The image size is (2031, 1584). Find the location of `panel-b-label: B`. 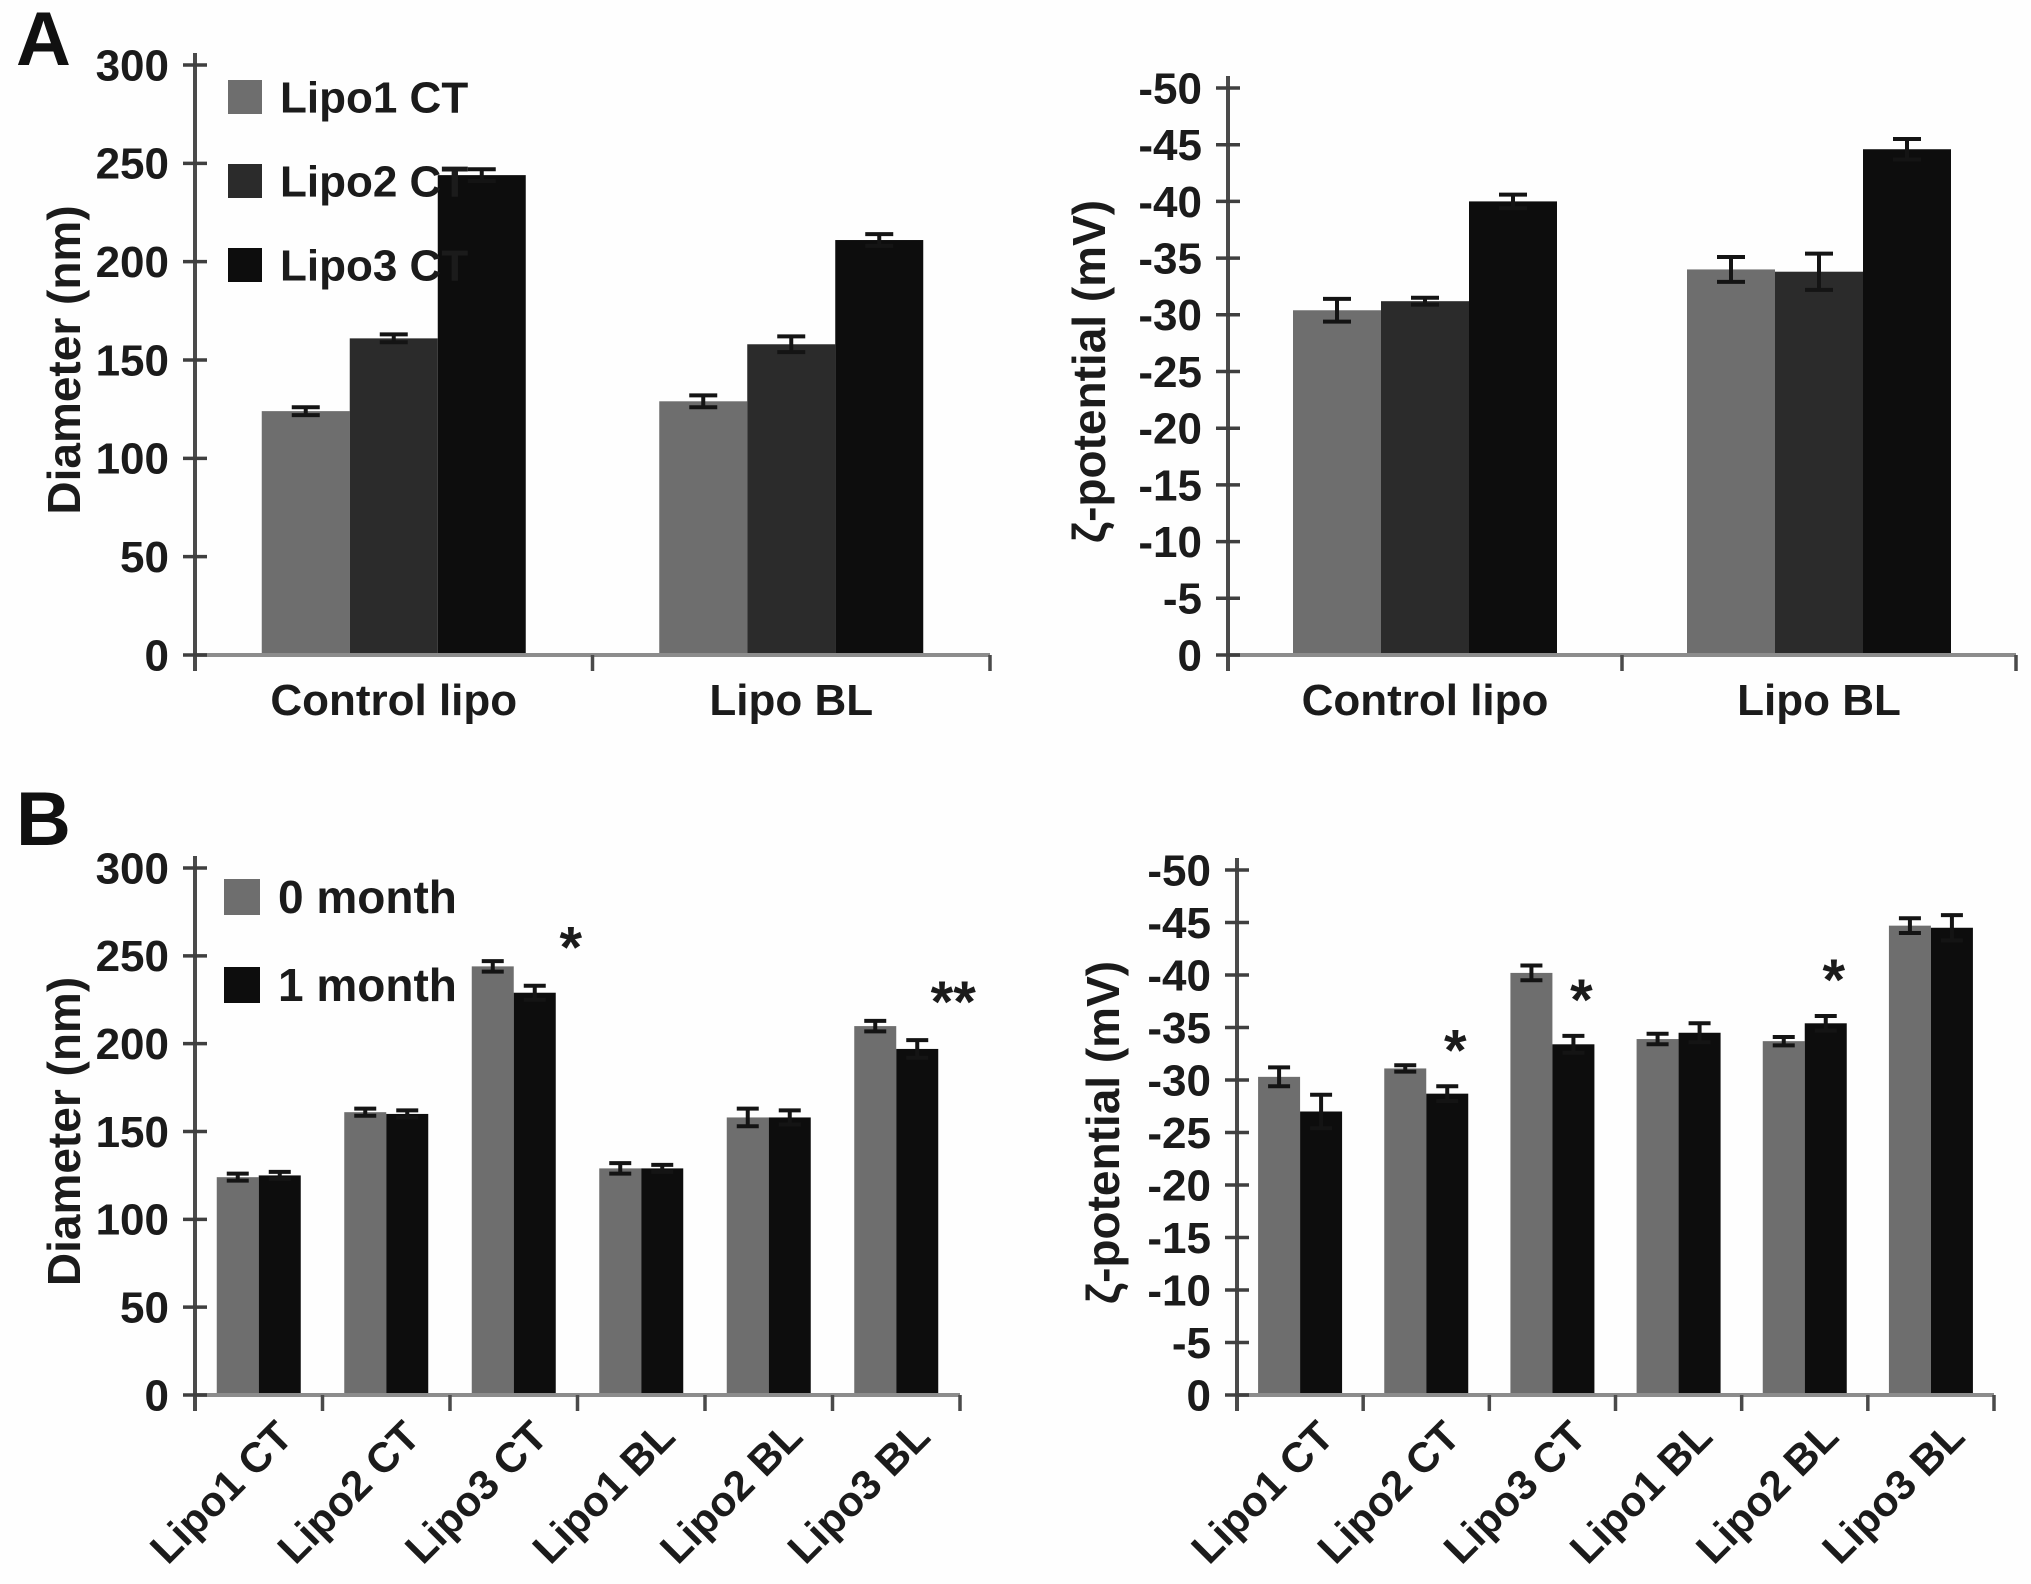

panel-b-label: B is located at coordinates (43, 819).